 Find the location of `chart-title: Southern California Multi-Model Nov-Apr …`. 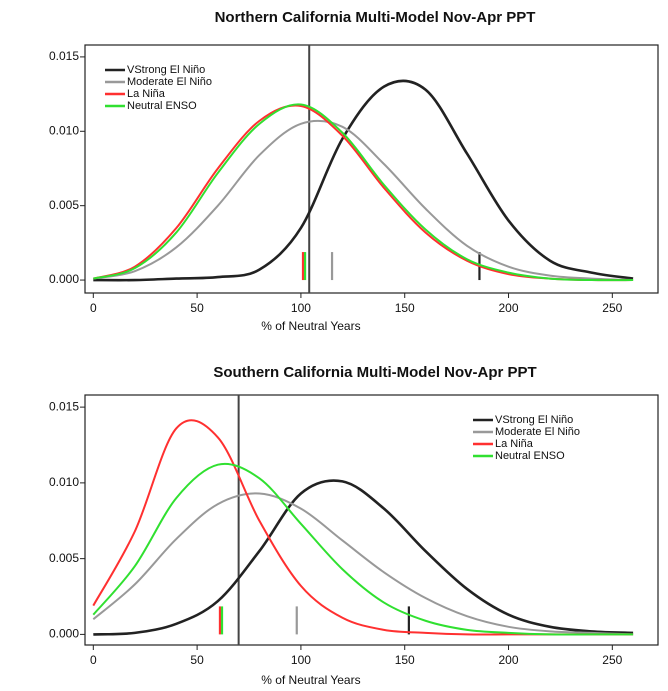

chart-title: Southern California Multi-Model Nov-Apr … is located at coordinates (374, 372).